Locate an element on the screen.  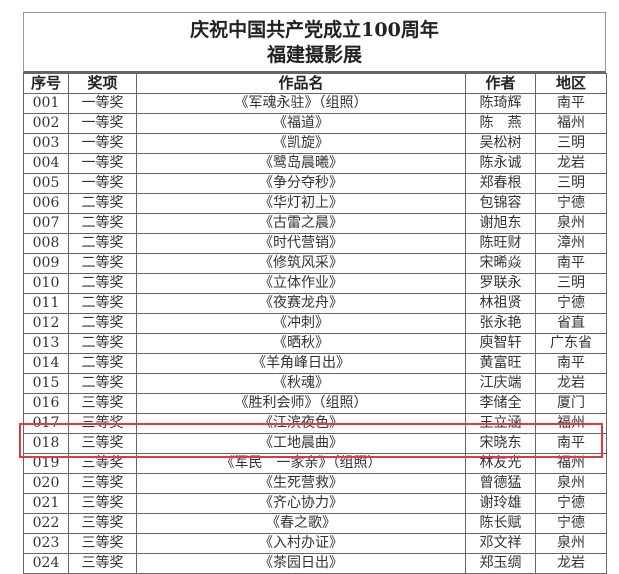
cell-author: 林祖贤 is located at coordinates (500, 303).